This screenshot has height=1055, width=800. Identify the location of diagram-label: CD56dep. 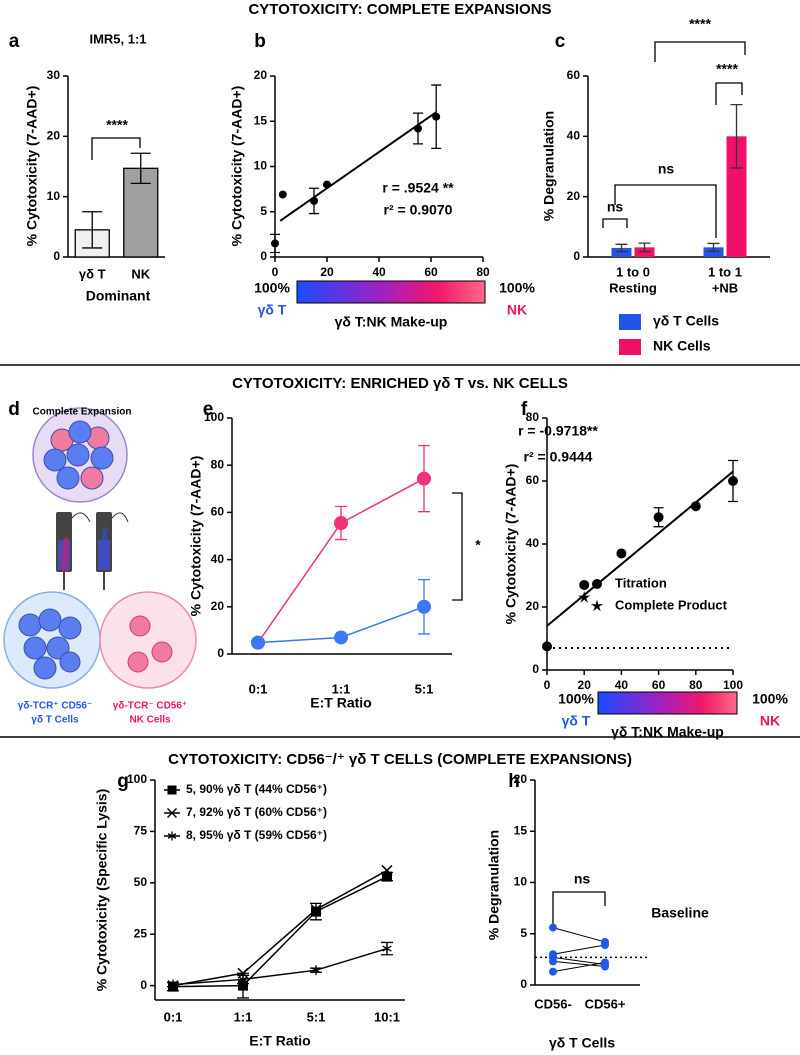
(65, 555).